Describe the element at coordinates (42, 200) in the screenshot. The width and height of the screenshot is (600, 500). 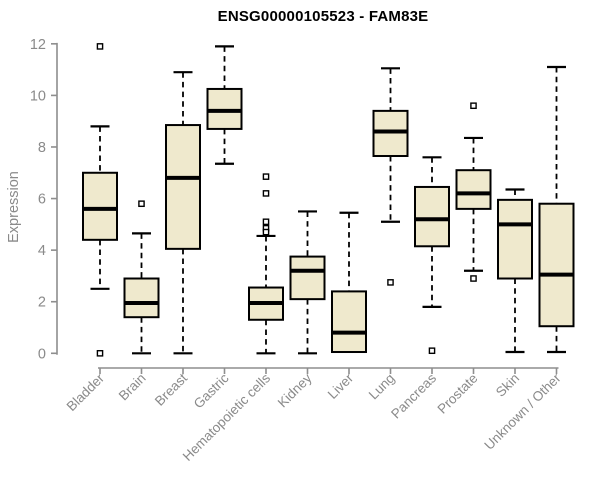
I see `y-tick-label-6: 6` at that location.